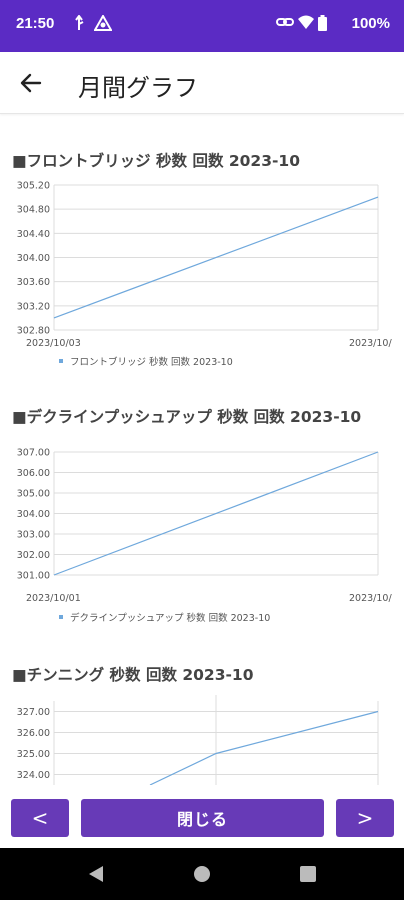 The image size is (404, 900). Describe the element at coordinates (103, 24) in the screenshot. I see `vpn-icon` at that location.